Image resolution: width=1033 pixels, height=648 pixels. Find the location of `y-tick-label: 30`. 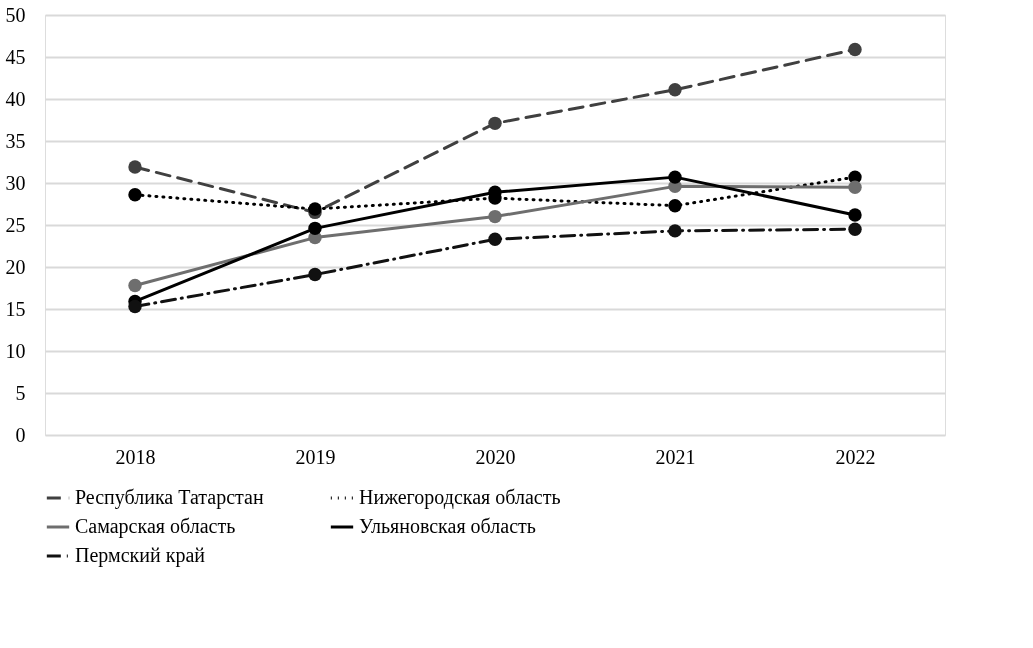

y-tick-label: 30 is located at coordinates (15, 182).